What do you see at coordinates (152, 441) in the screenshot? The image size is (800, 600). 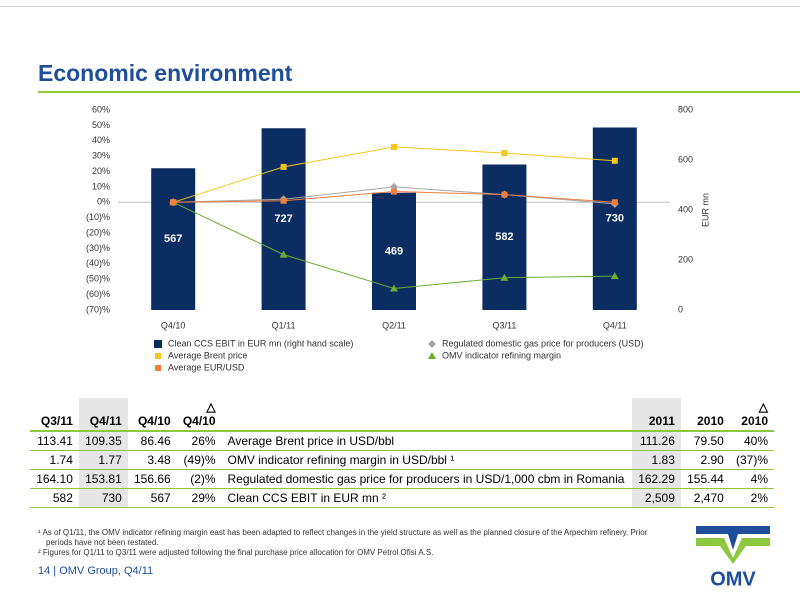 I see `table-cell: 86.46` at bounding box center [152, 441].